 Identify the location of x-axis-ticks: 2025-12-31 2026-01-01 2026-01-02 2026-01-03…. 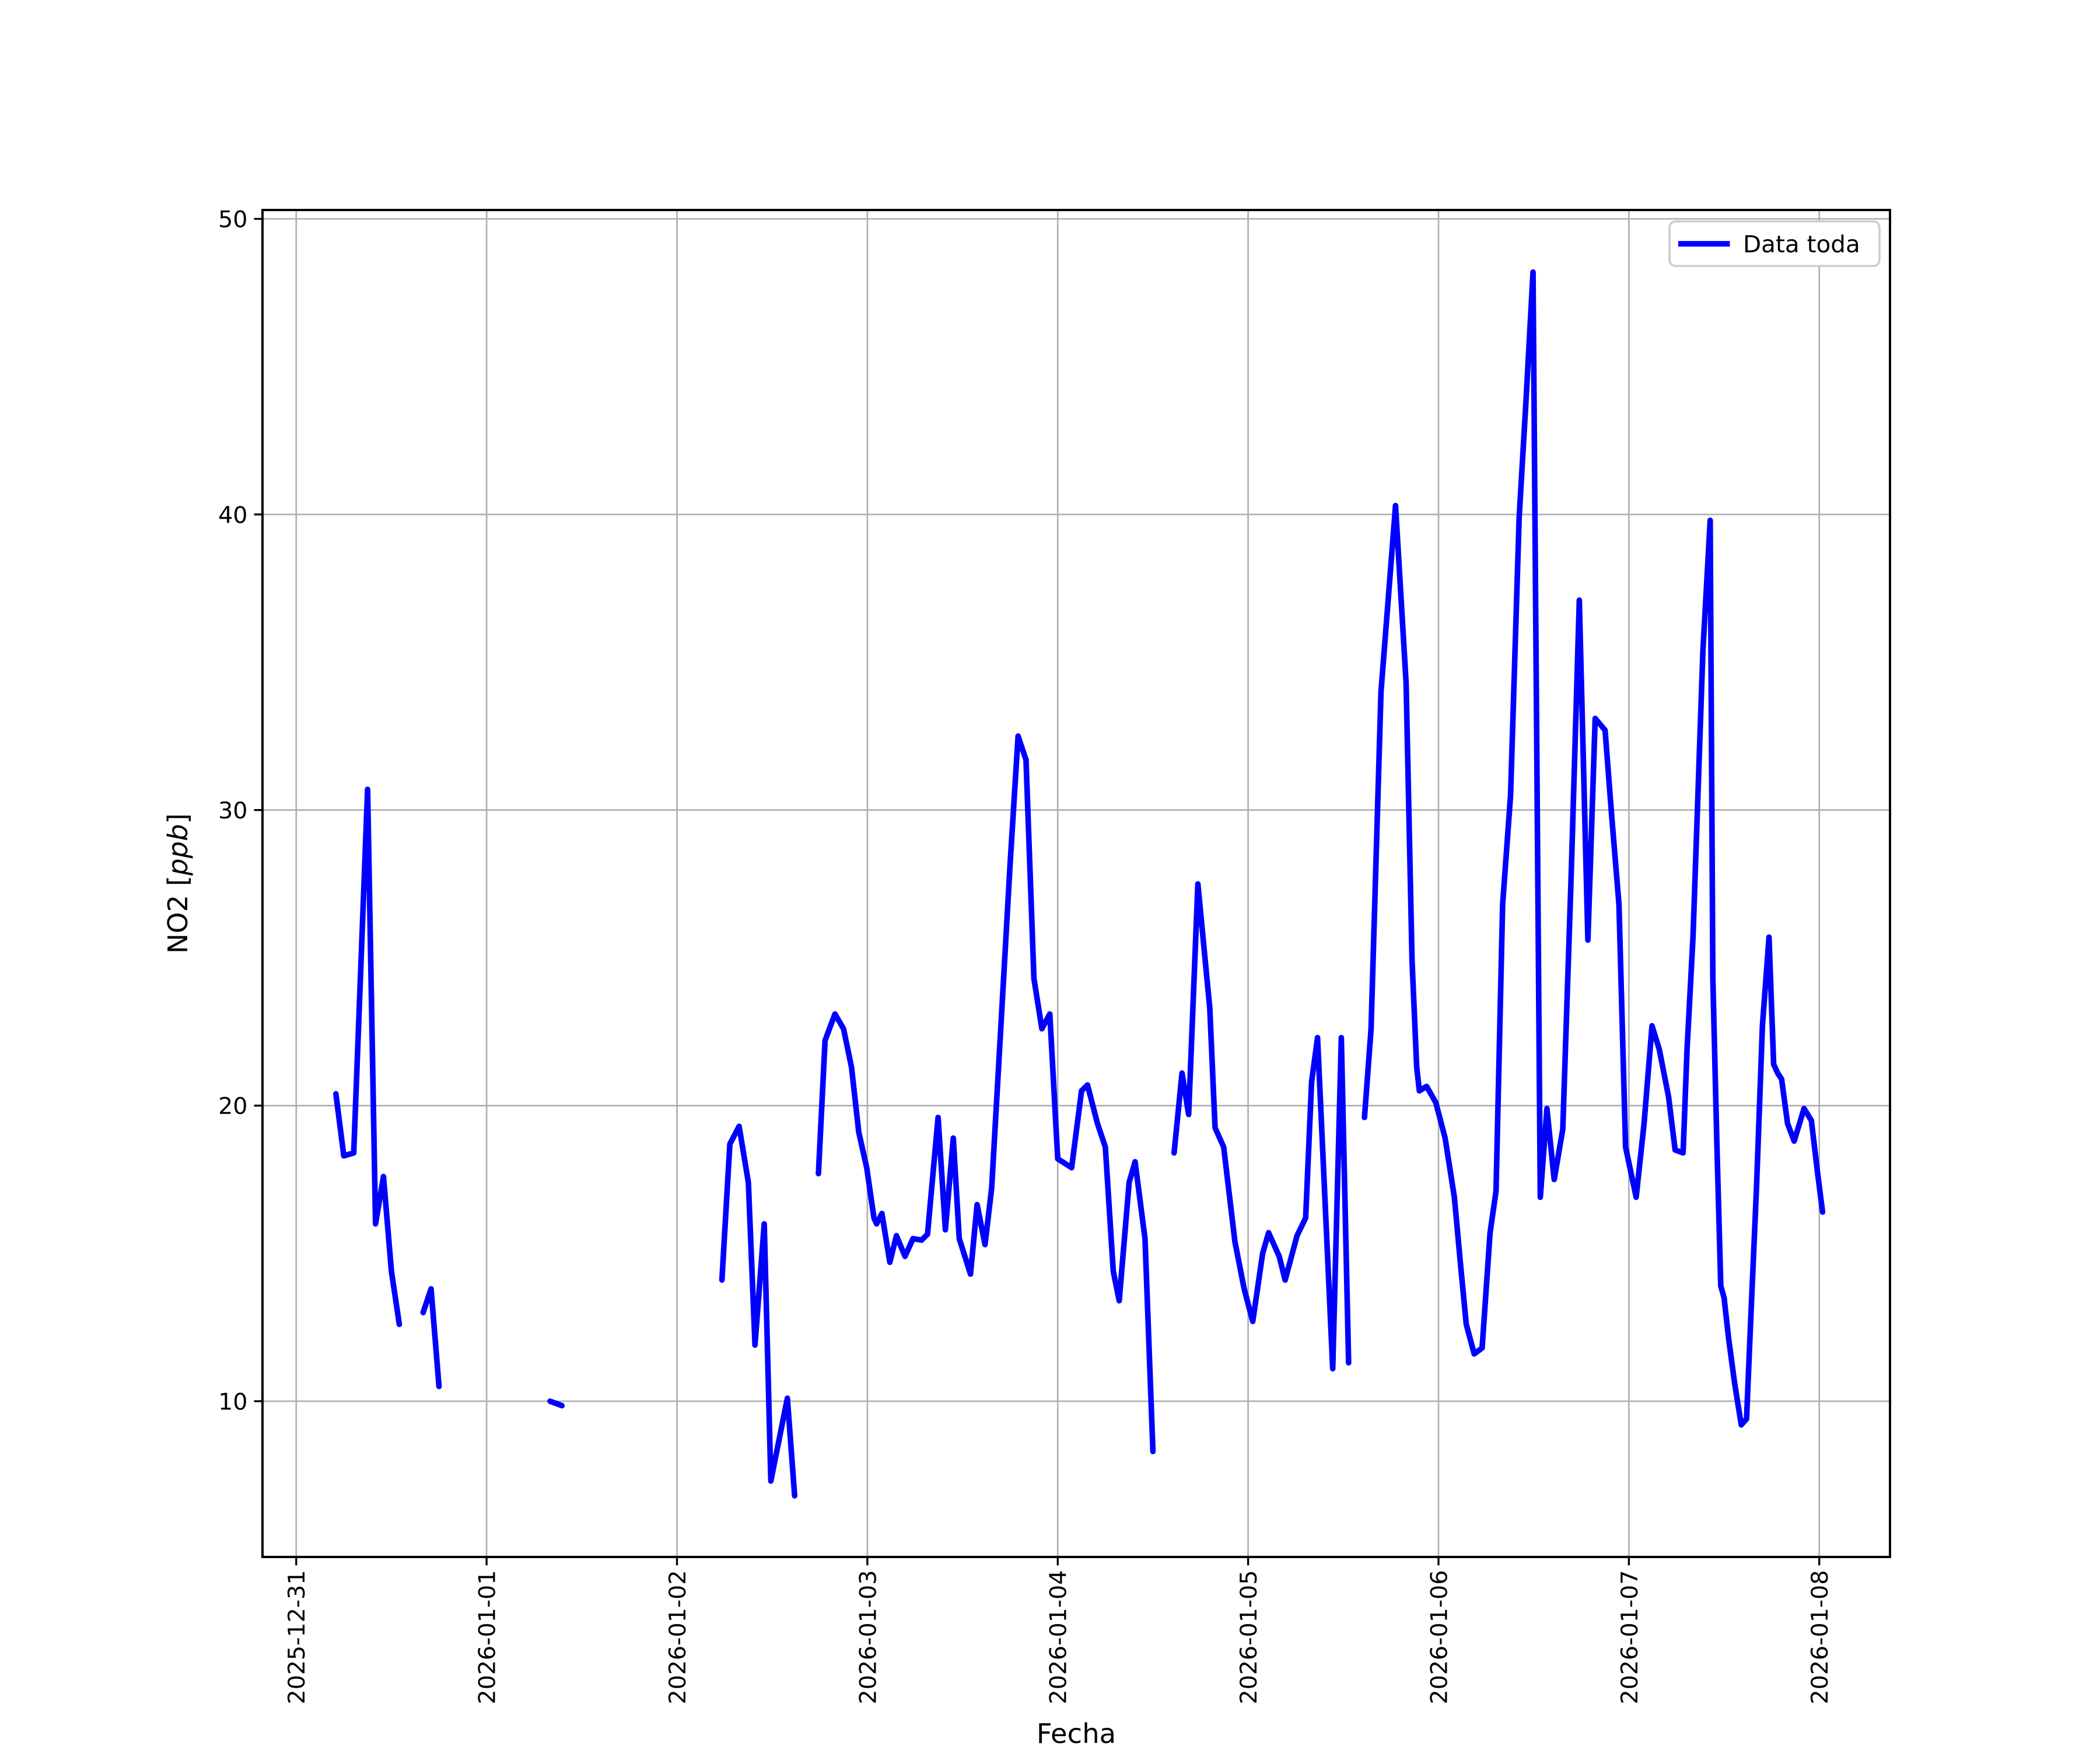
(1058, 1630).